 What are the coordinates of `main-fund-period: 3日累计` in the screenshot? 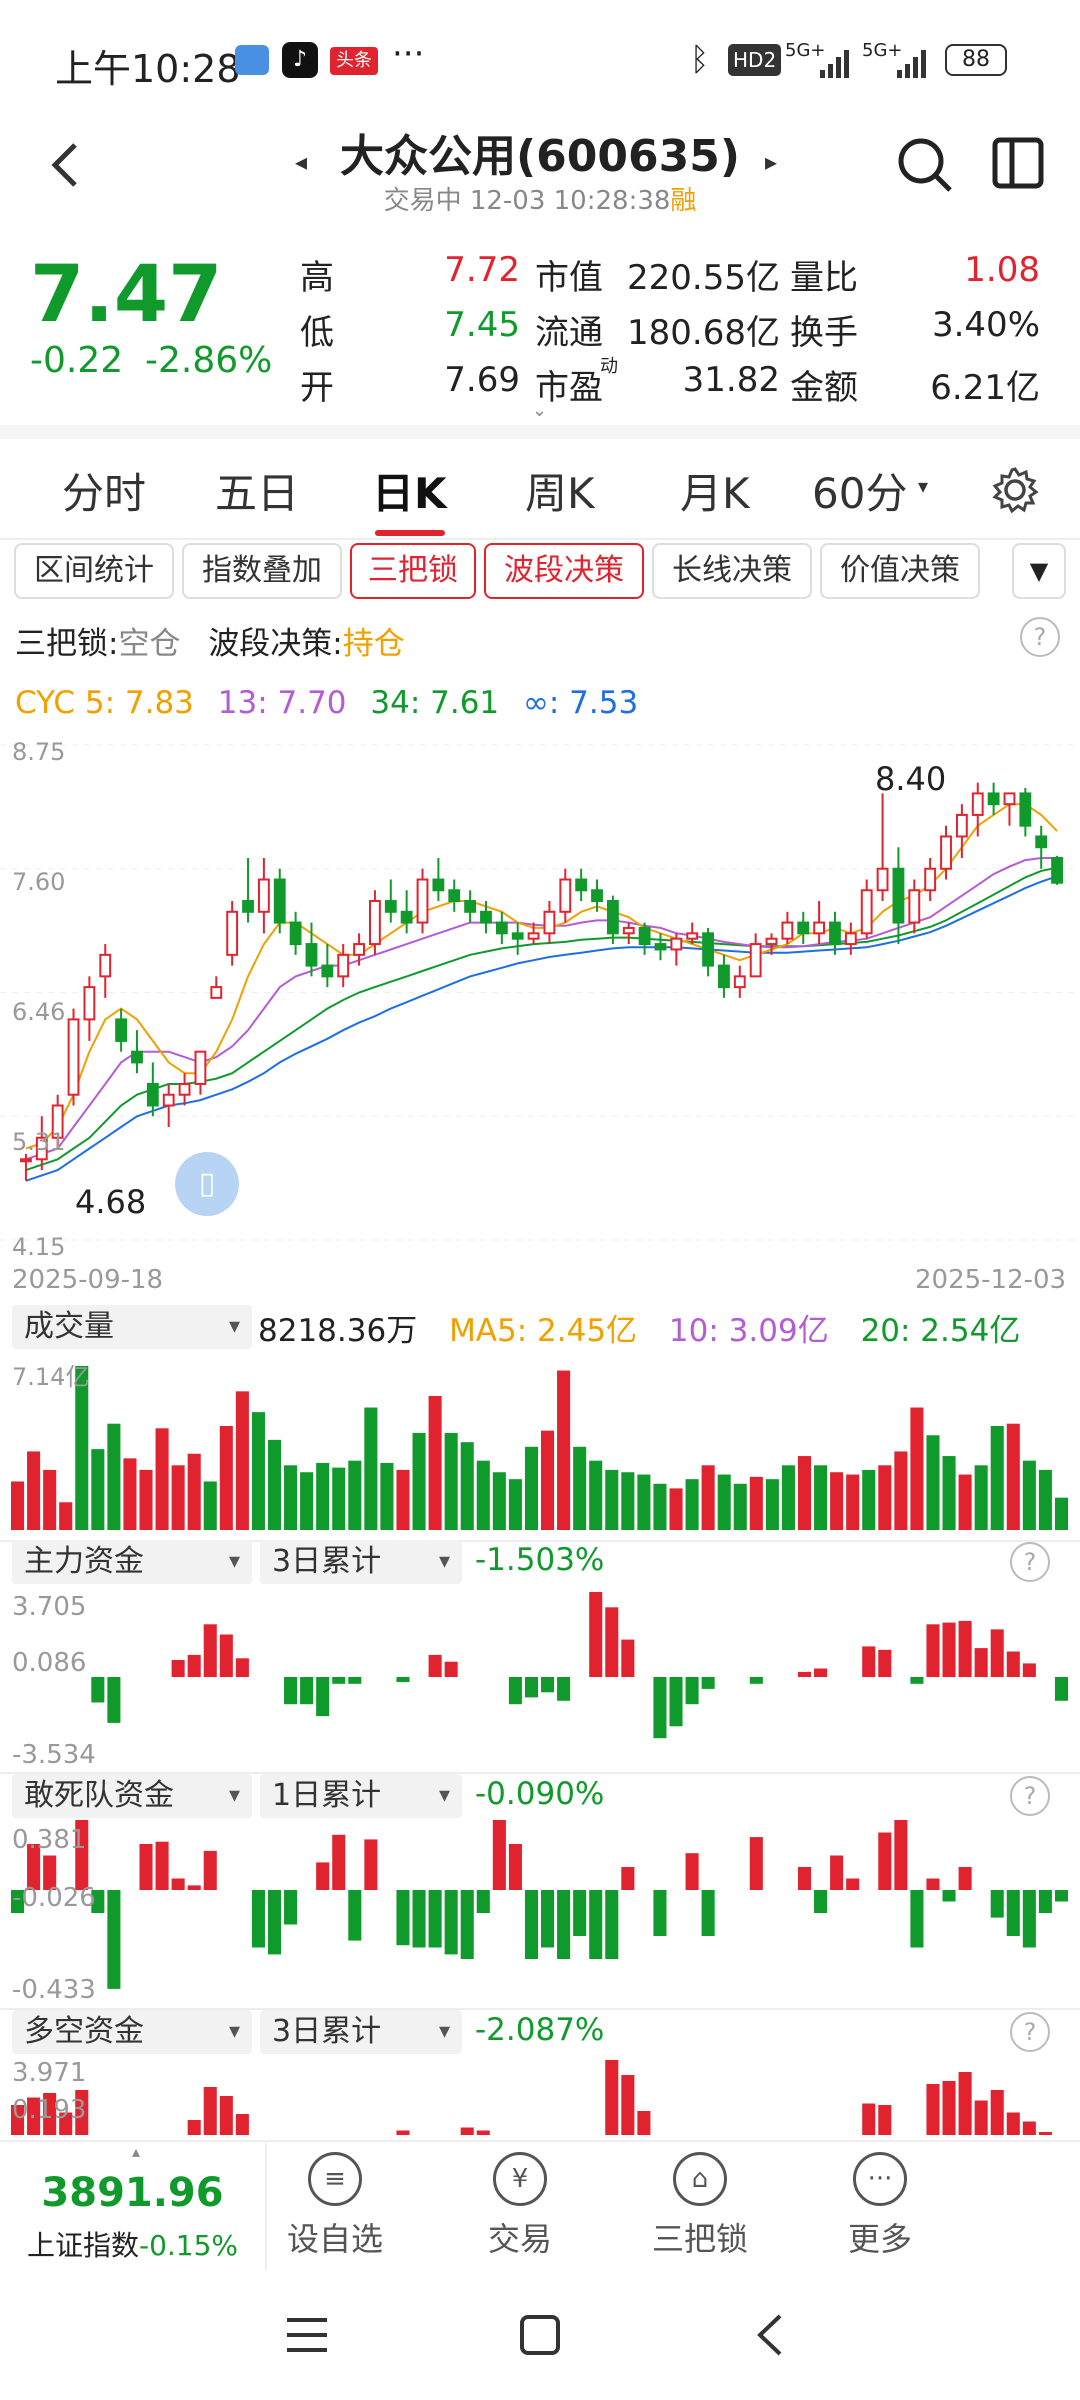 It's located at (361, 1562).